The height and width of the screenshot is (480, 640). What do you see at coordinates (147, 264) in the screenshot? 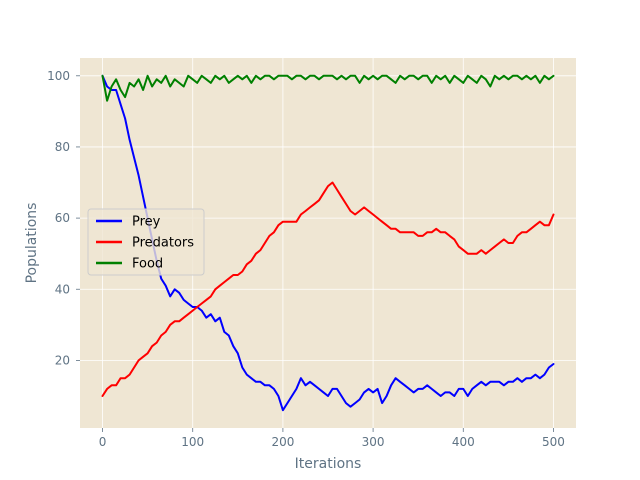
I see `legend-label-food: Food` at bounding box center [147, 264].